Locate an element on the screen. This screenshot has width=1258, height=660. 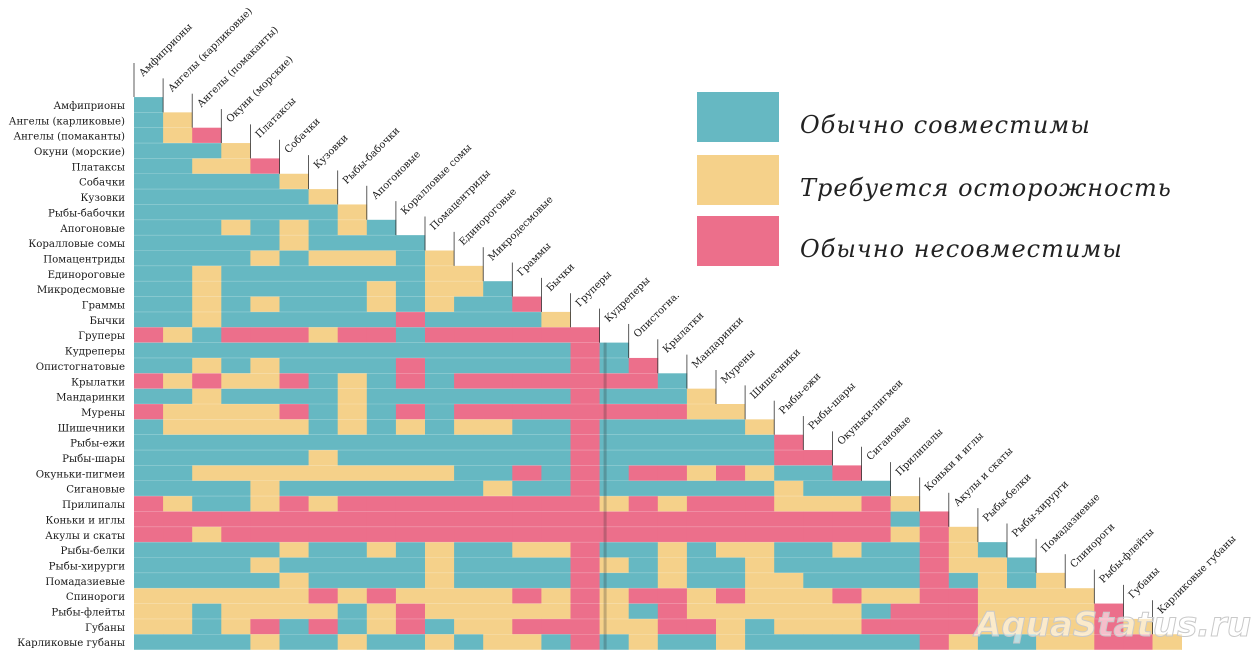
legend-label-incompatible: Обычно несовместимы is located at coordinates (961, 249).